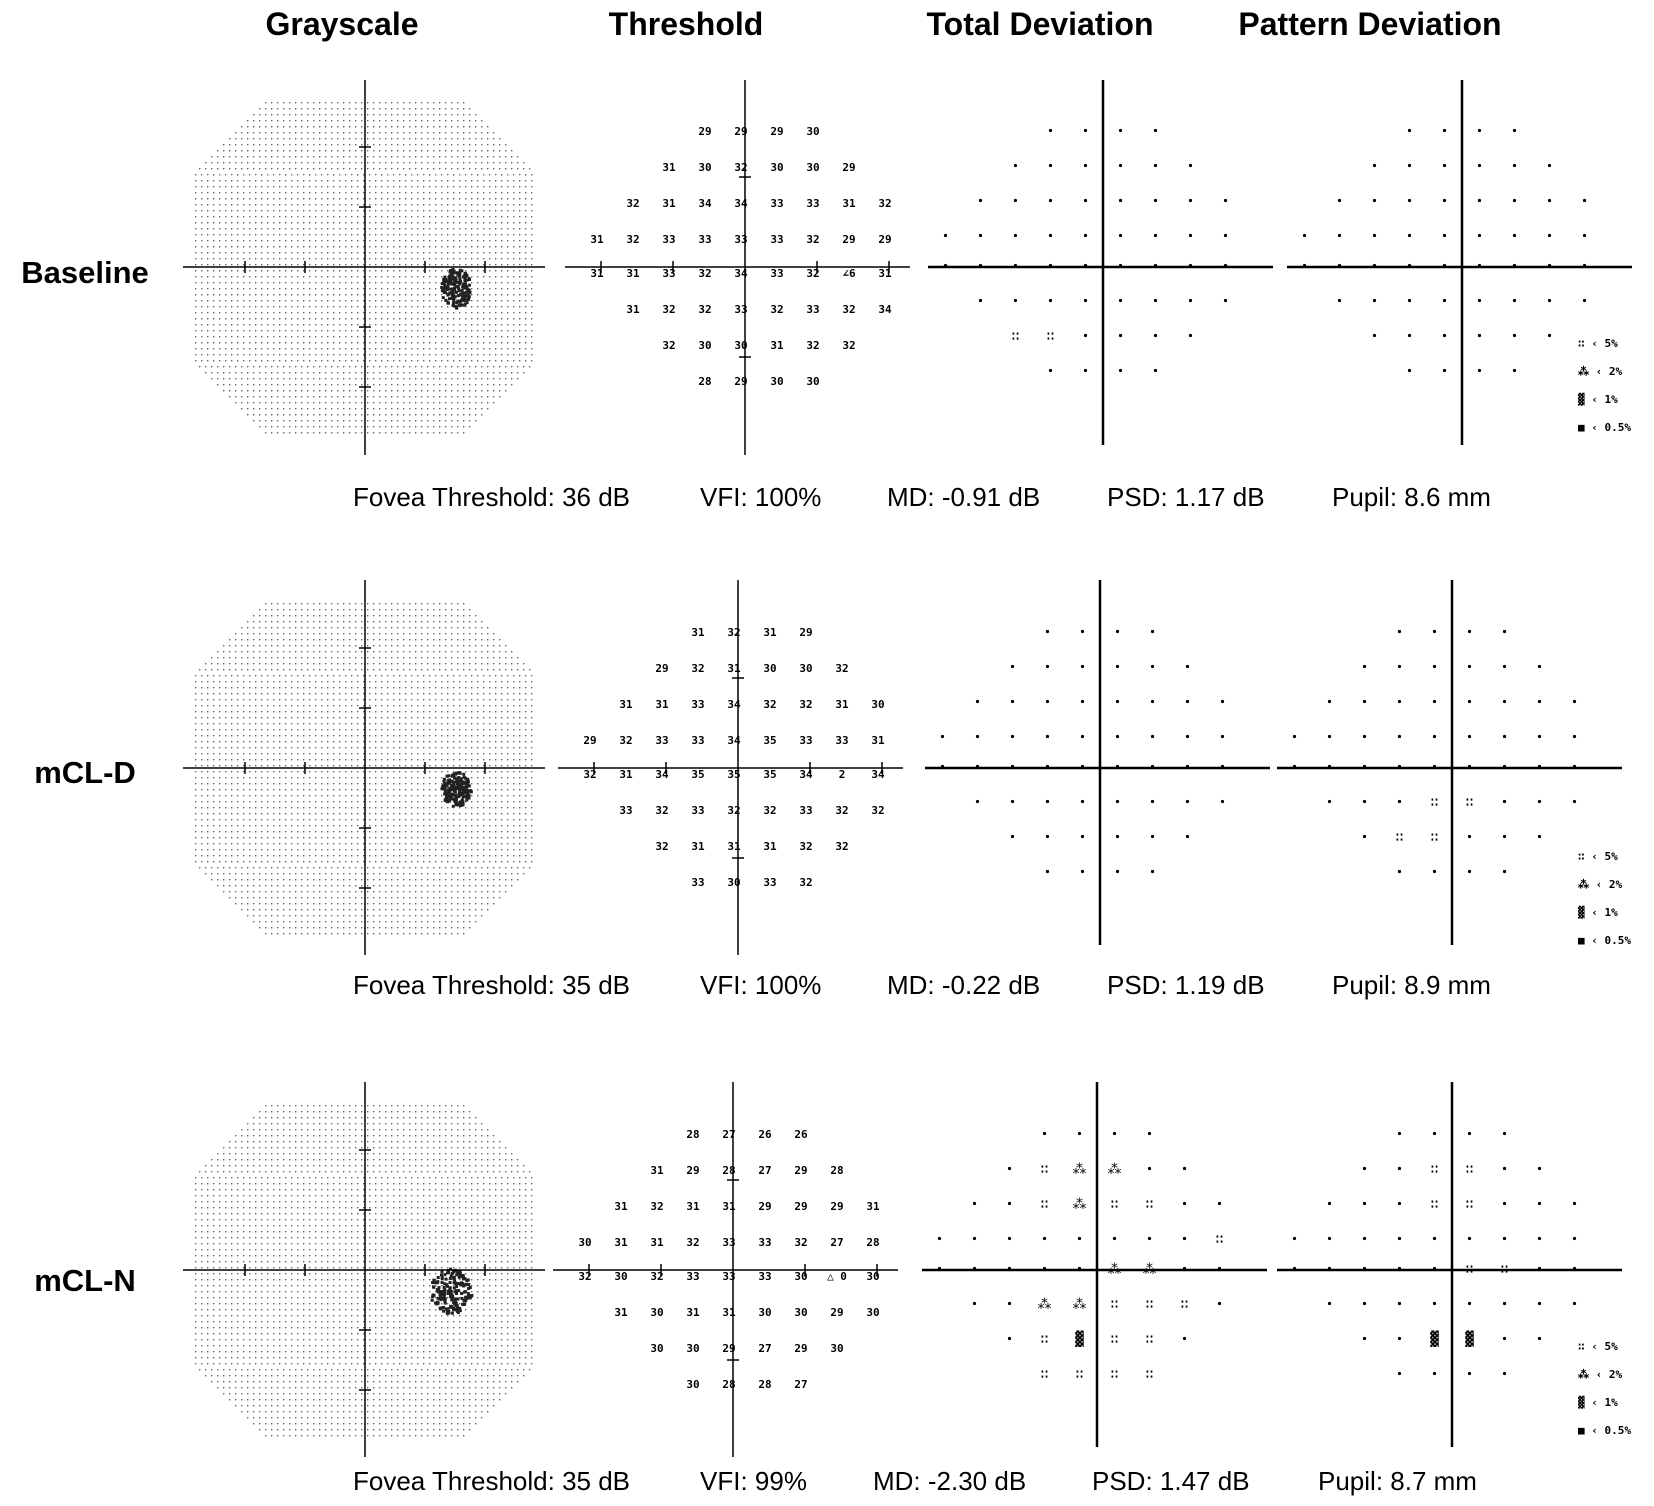  I want to click on threshold-value: 30, so click(812, 131).